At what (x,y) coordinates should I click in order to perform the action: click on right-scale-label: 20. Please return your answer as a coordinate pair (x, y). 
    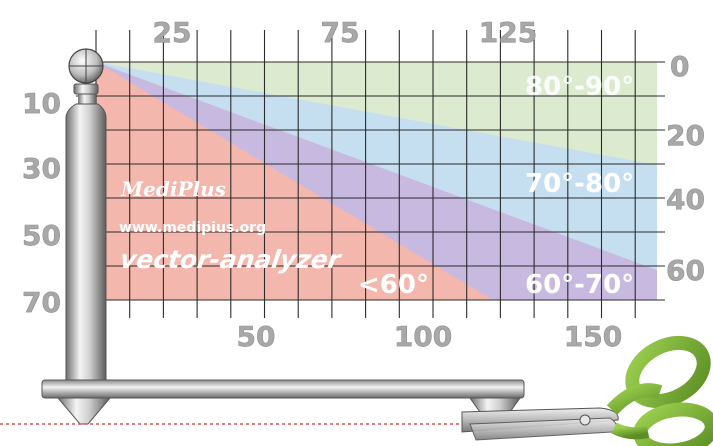
    Looking at the image, I should click on (685, 135).